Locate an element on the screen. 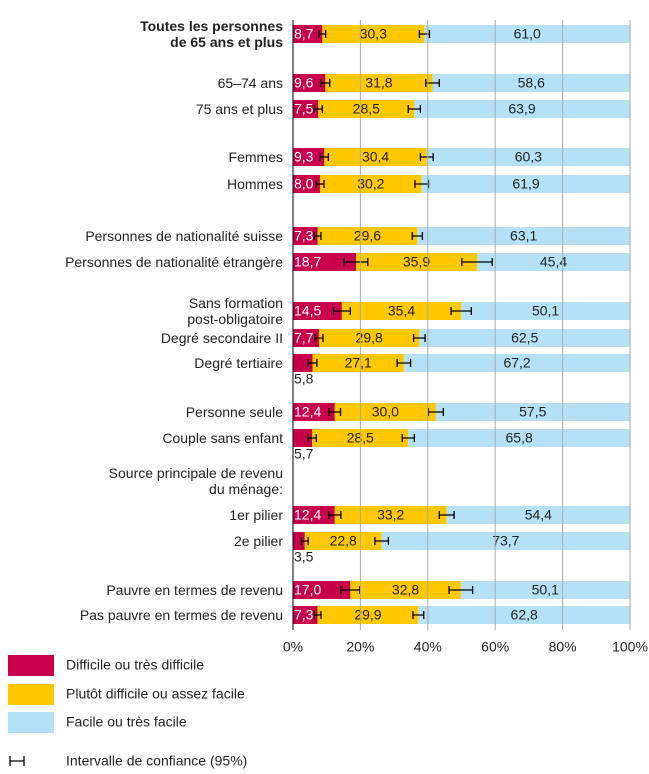  legend-label: Intervalle de confiance (95%) is located at coordinates (156, 761).